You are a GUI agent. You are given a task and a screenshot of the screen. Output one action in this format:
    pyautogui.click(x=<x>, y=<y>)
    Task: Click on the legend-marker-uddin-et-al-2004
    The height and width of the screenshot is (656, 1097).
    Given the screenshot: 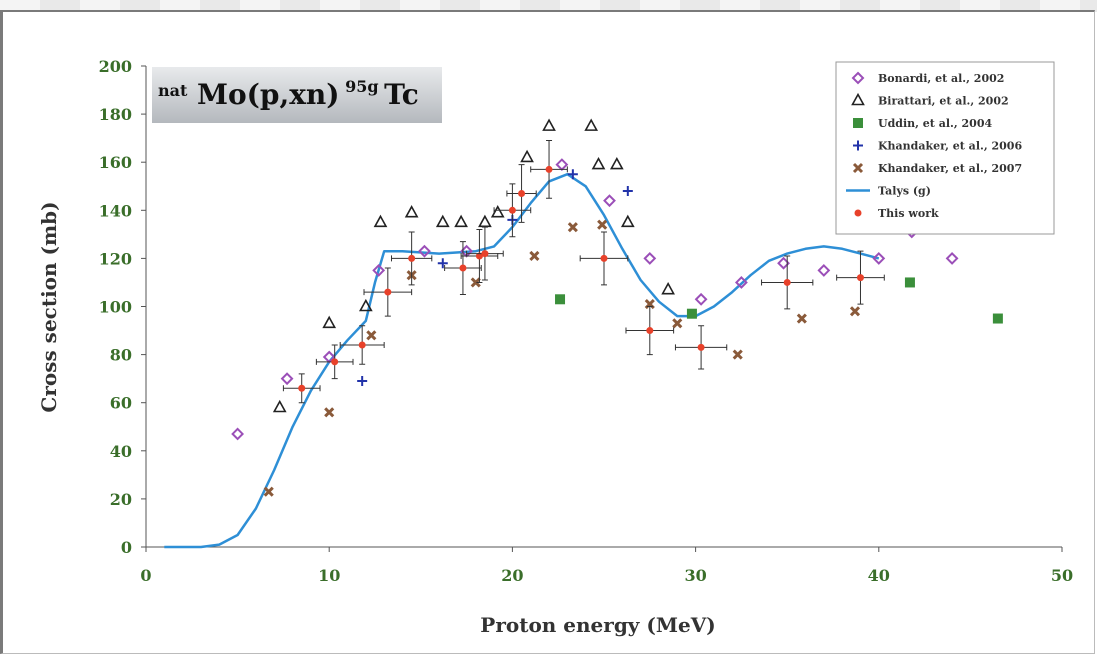 What is the action you would take?
    pyautogui.click(x=858, y=123)
    